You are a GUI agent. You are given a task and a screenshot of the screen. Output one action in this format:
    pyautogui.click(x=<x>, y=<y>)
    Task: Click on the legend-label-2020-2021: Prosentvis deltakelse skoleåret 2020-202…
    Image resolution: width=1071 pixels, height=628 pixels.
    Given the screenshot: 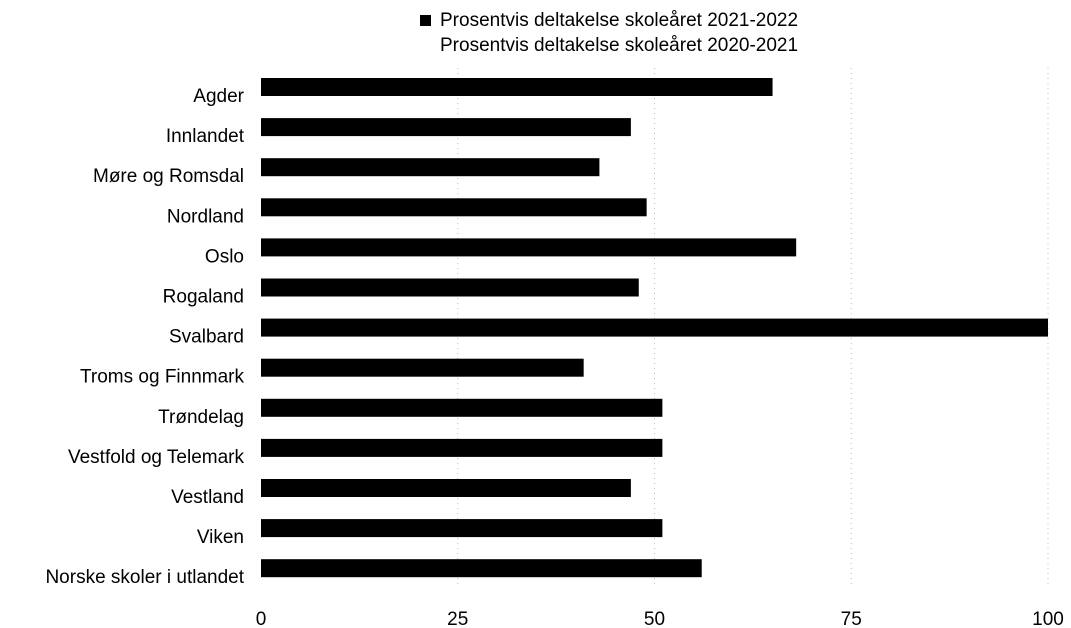 What is the action you would take?
    pyautogui.click(x=619, y=45)
    